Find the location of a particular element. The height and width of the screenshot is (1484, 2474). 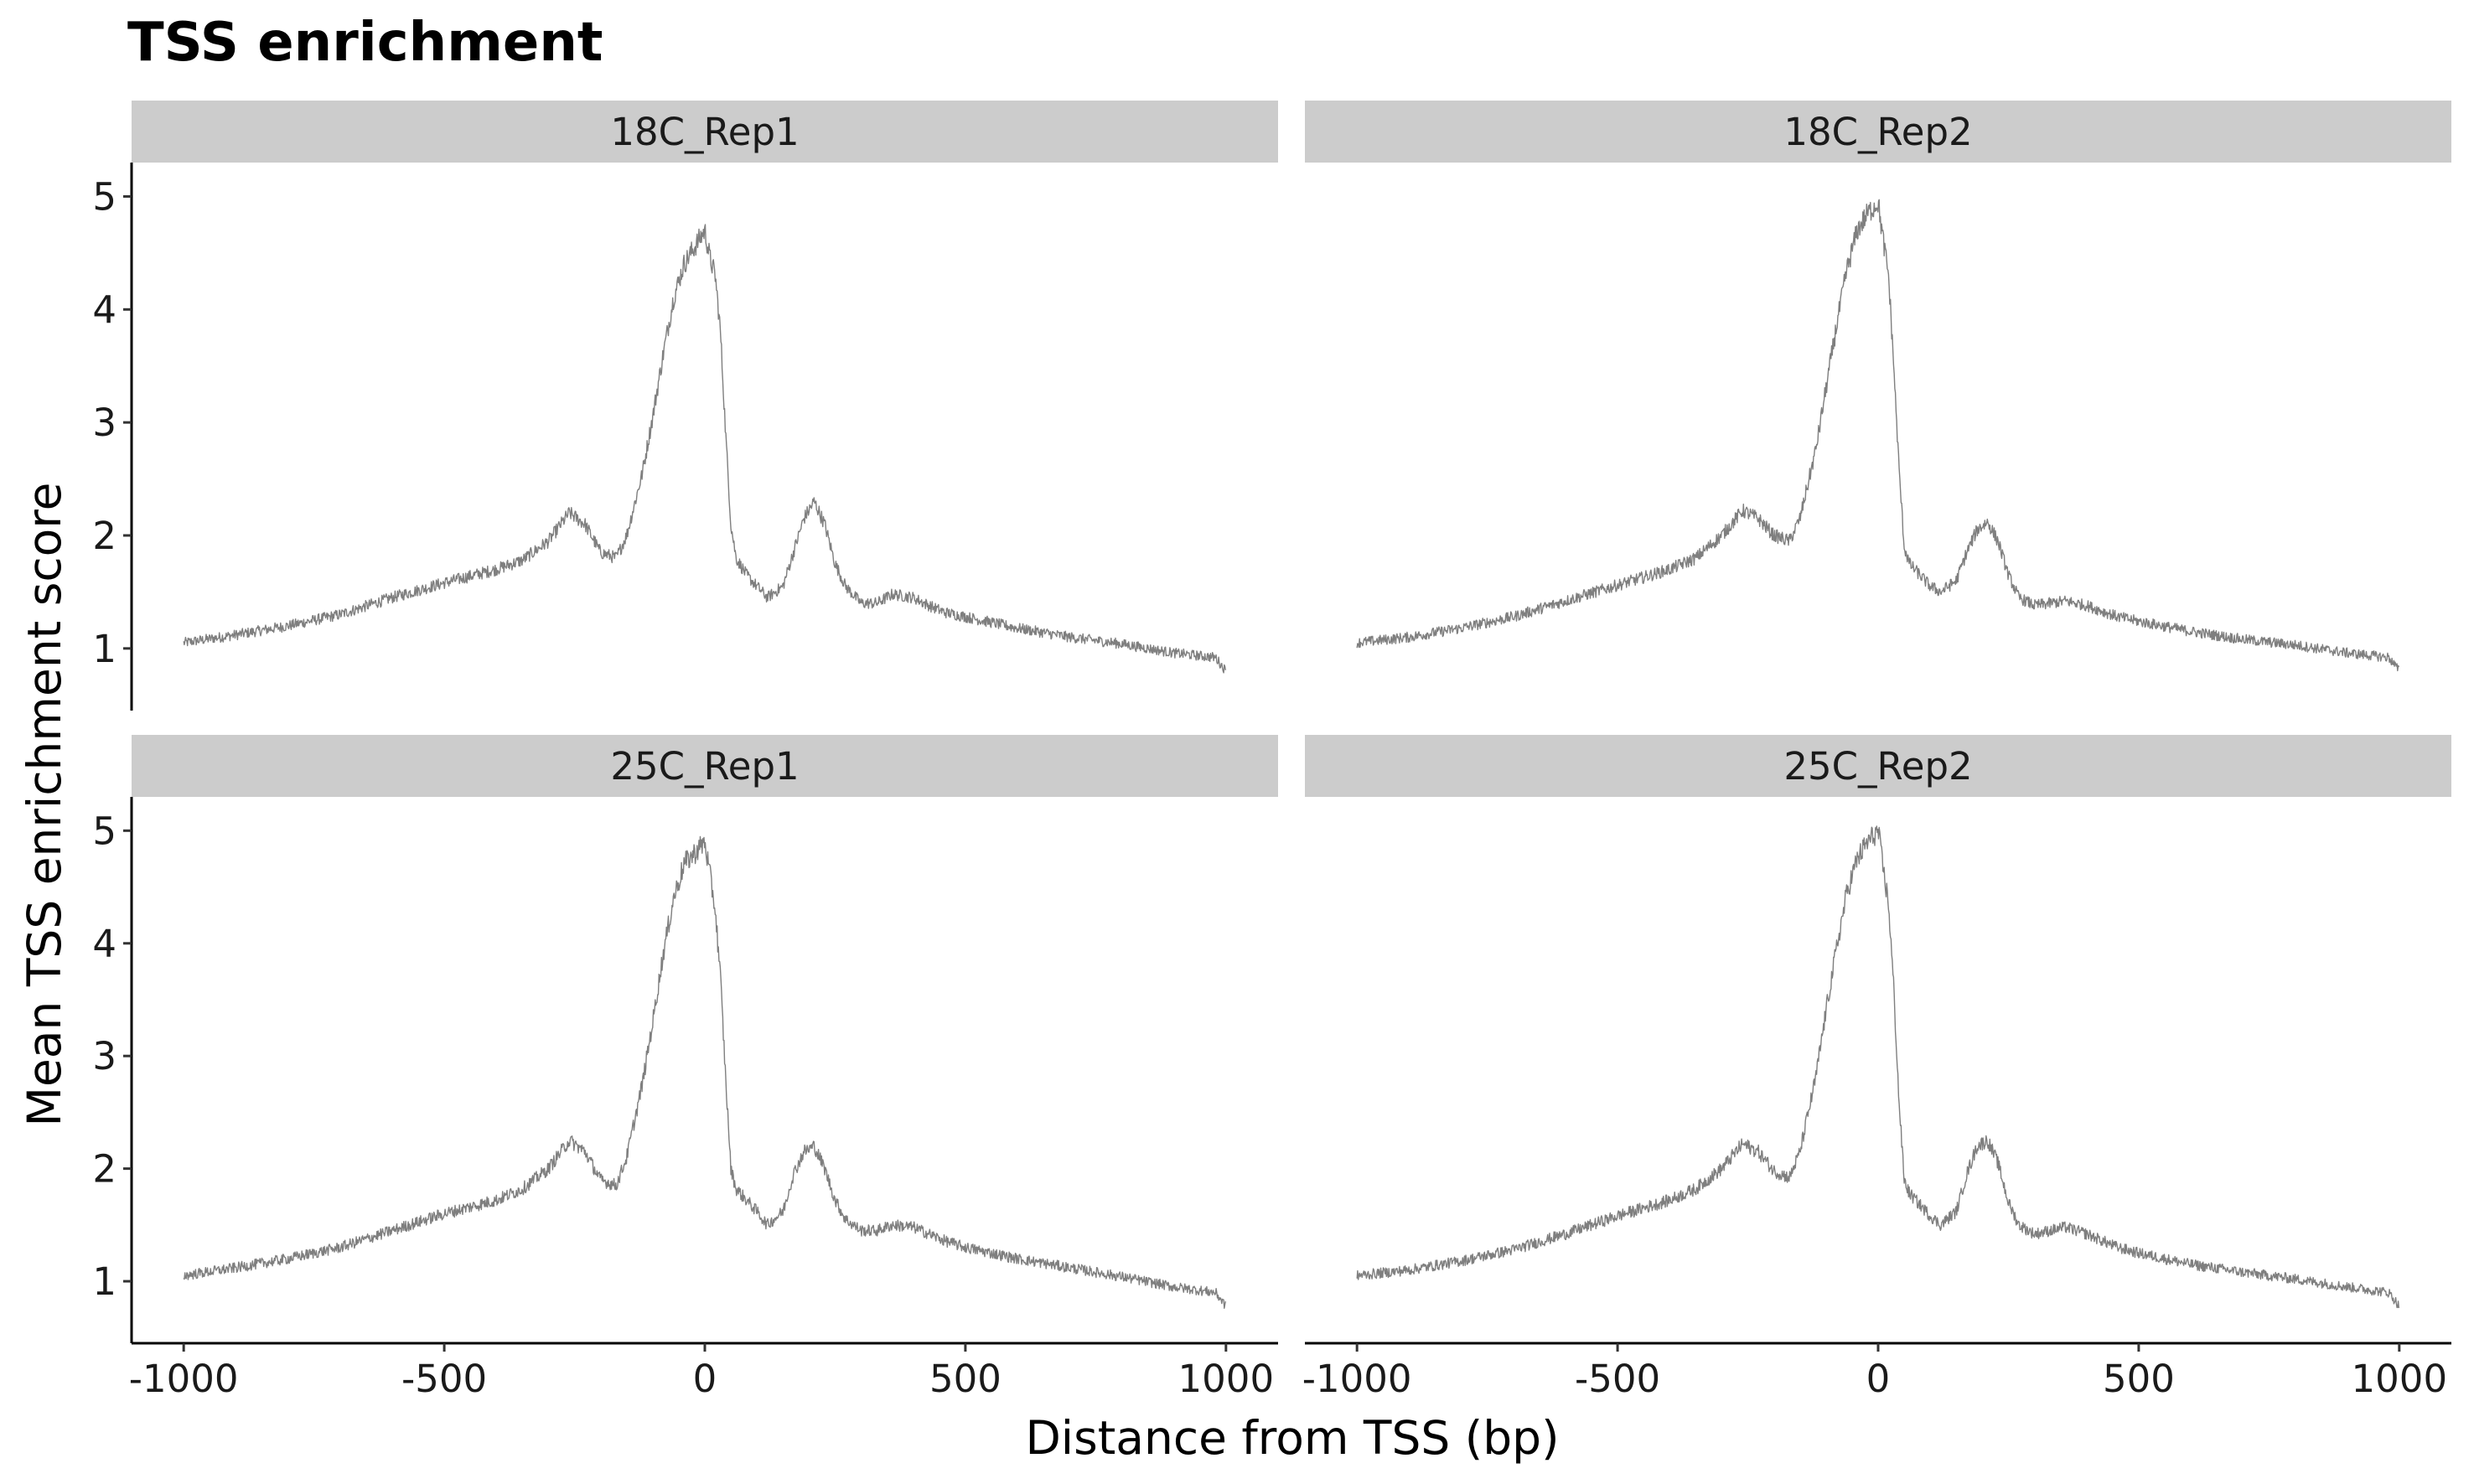

facet-strip-label: 25C_Rep2 is located at coordinates (1877, 767).